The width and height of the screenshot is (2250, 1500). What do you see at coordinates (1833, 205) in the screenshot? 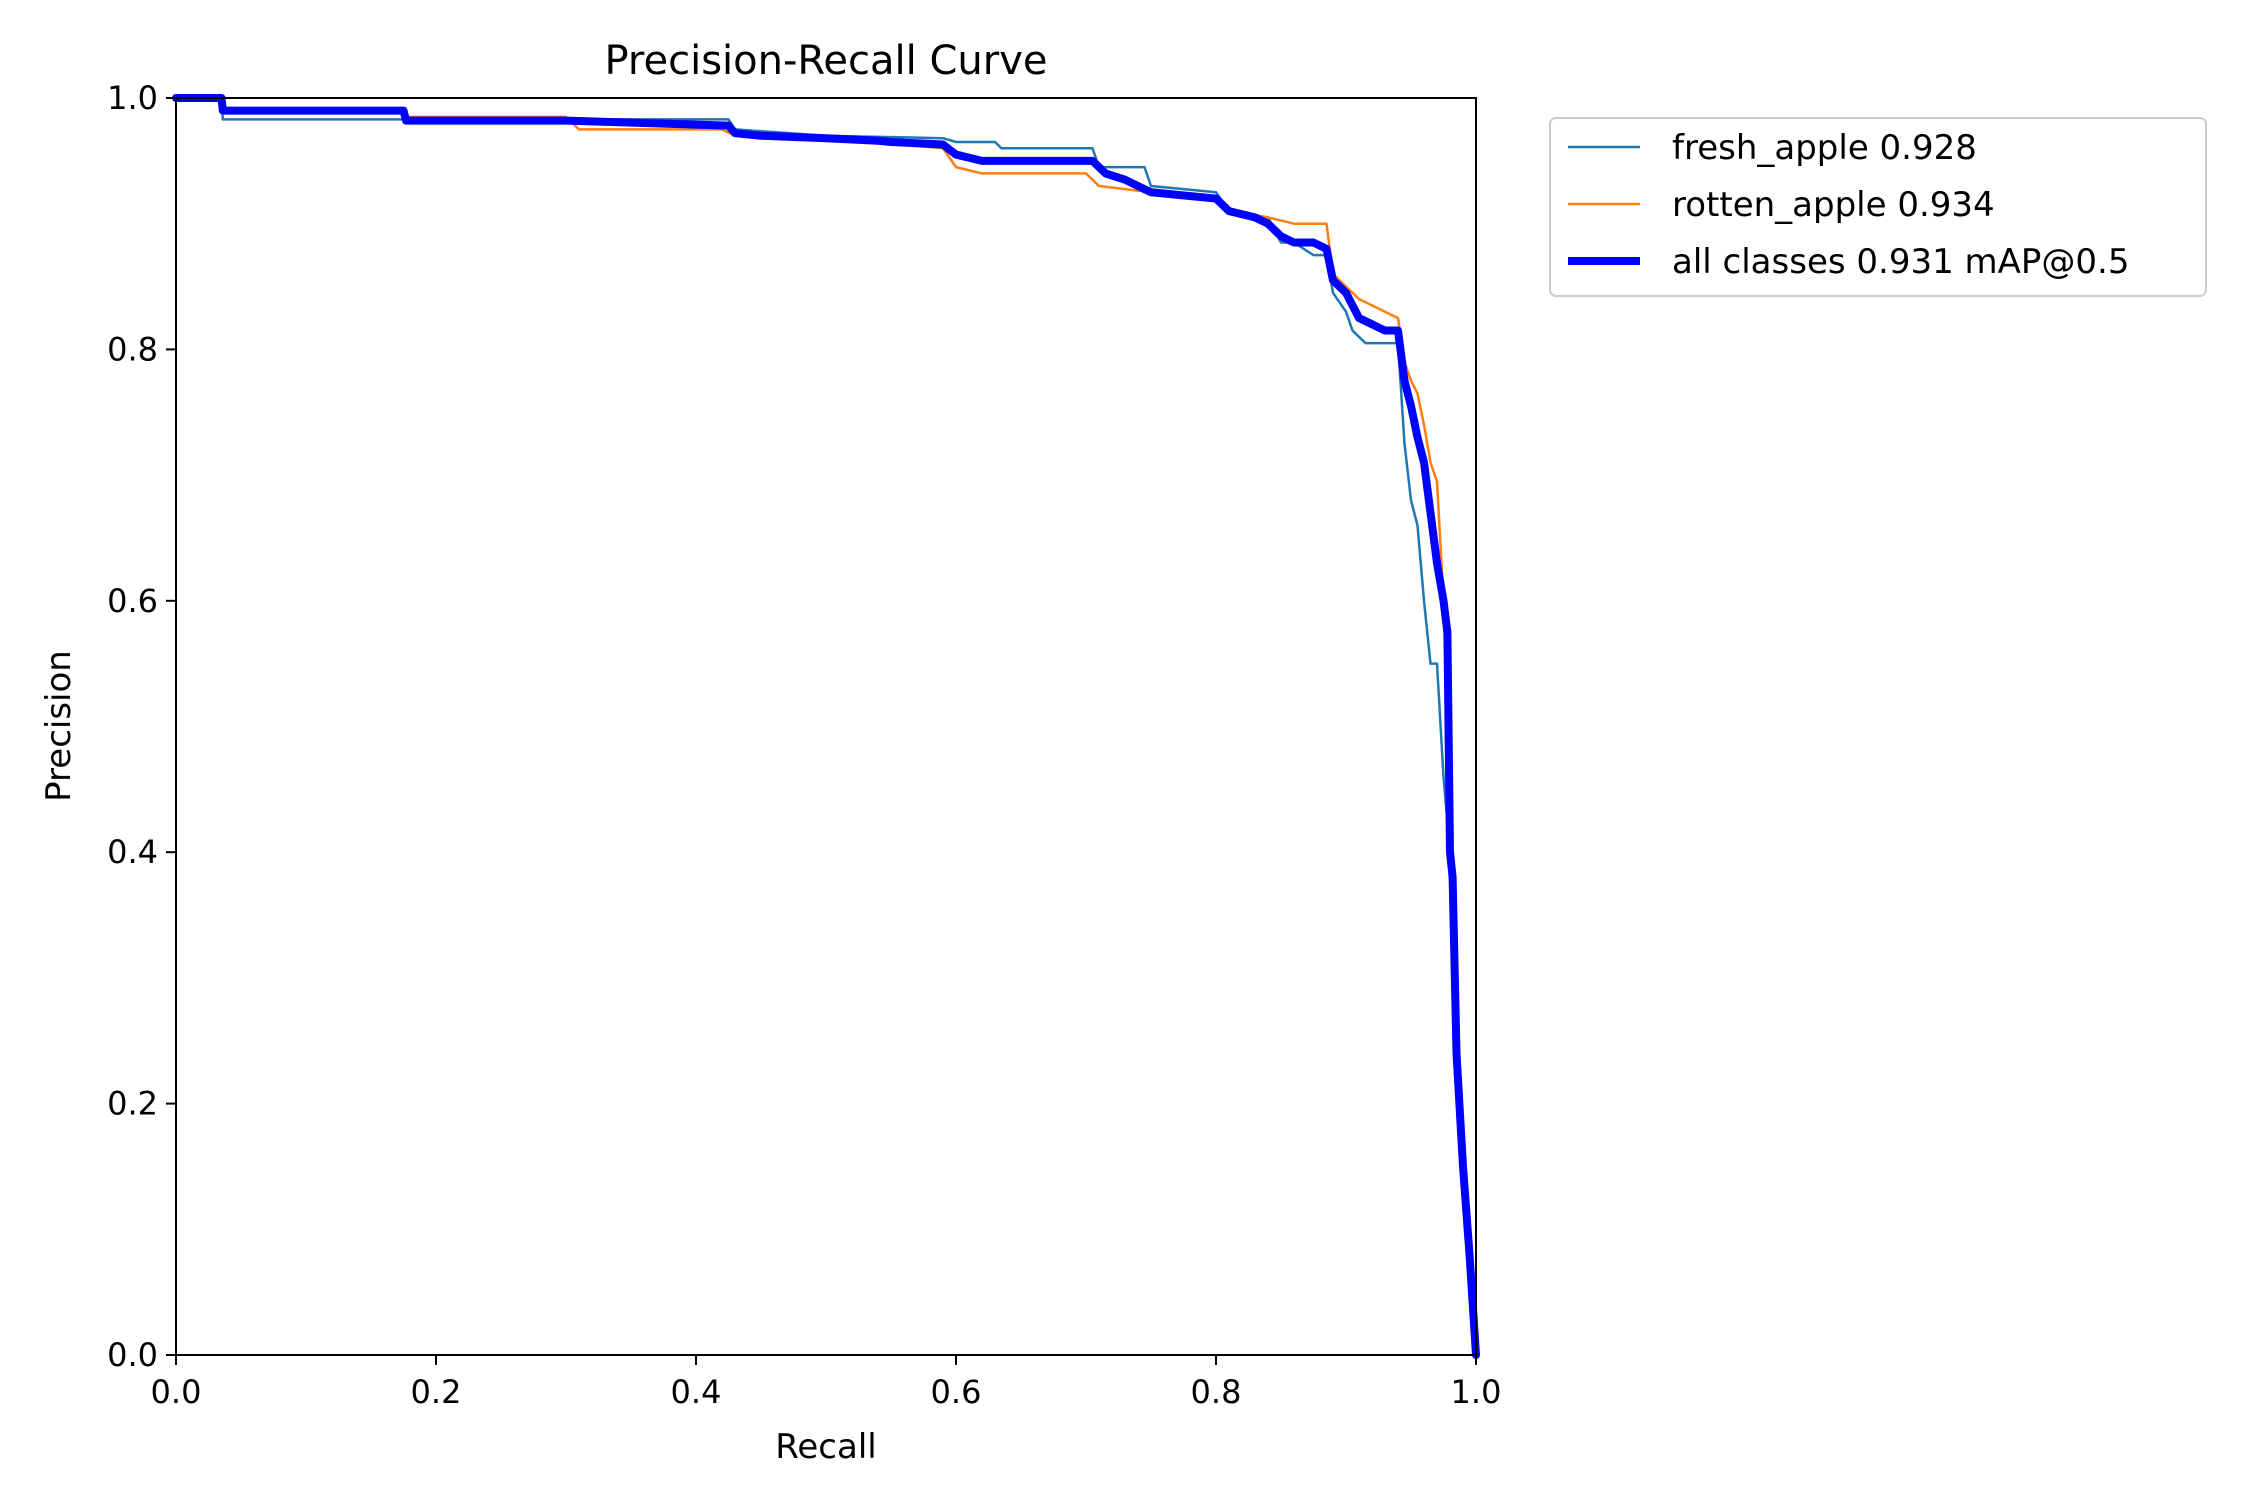
I see `legend-label: rotten_apple 0.934` at bounding box center [1833, 205].